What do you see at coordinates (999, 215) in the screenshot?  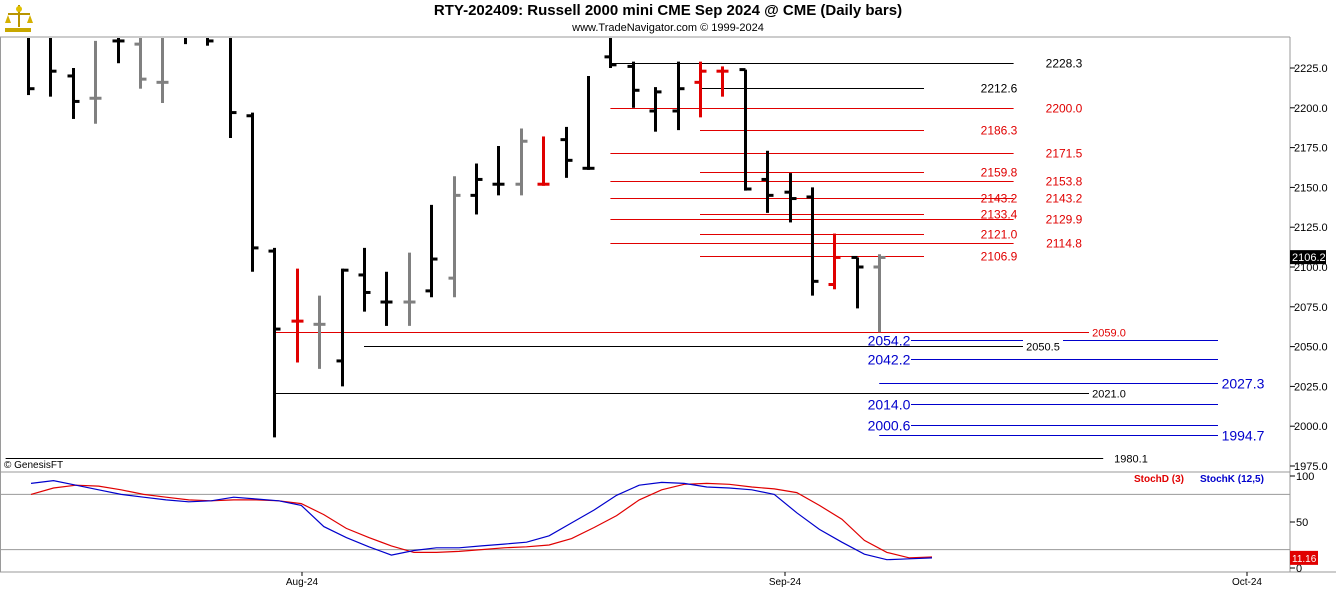 I see `level-label: 2133.4` at bounding box center [999, 215].